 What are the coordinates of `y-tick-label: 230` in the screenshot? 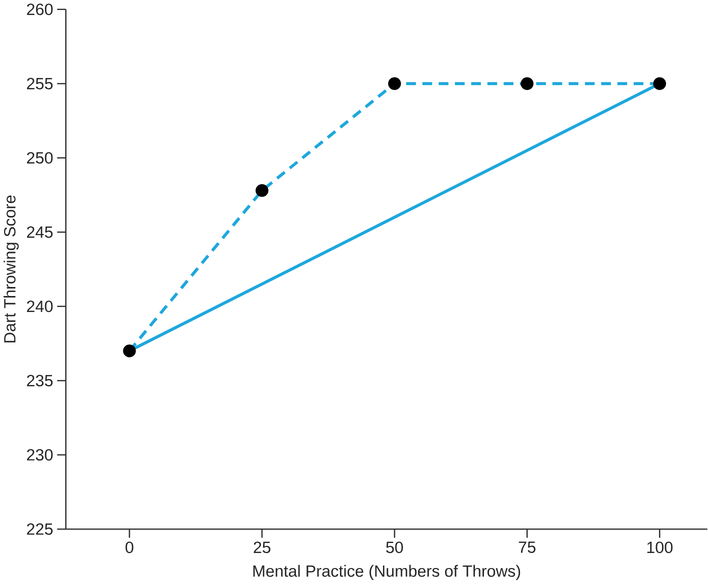 It's located at (40, 455).